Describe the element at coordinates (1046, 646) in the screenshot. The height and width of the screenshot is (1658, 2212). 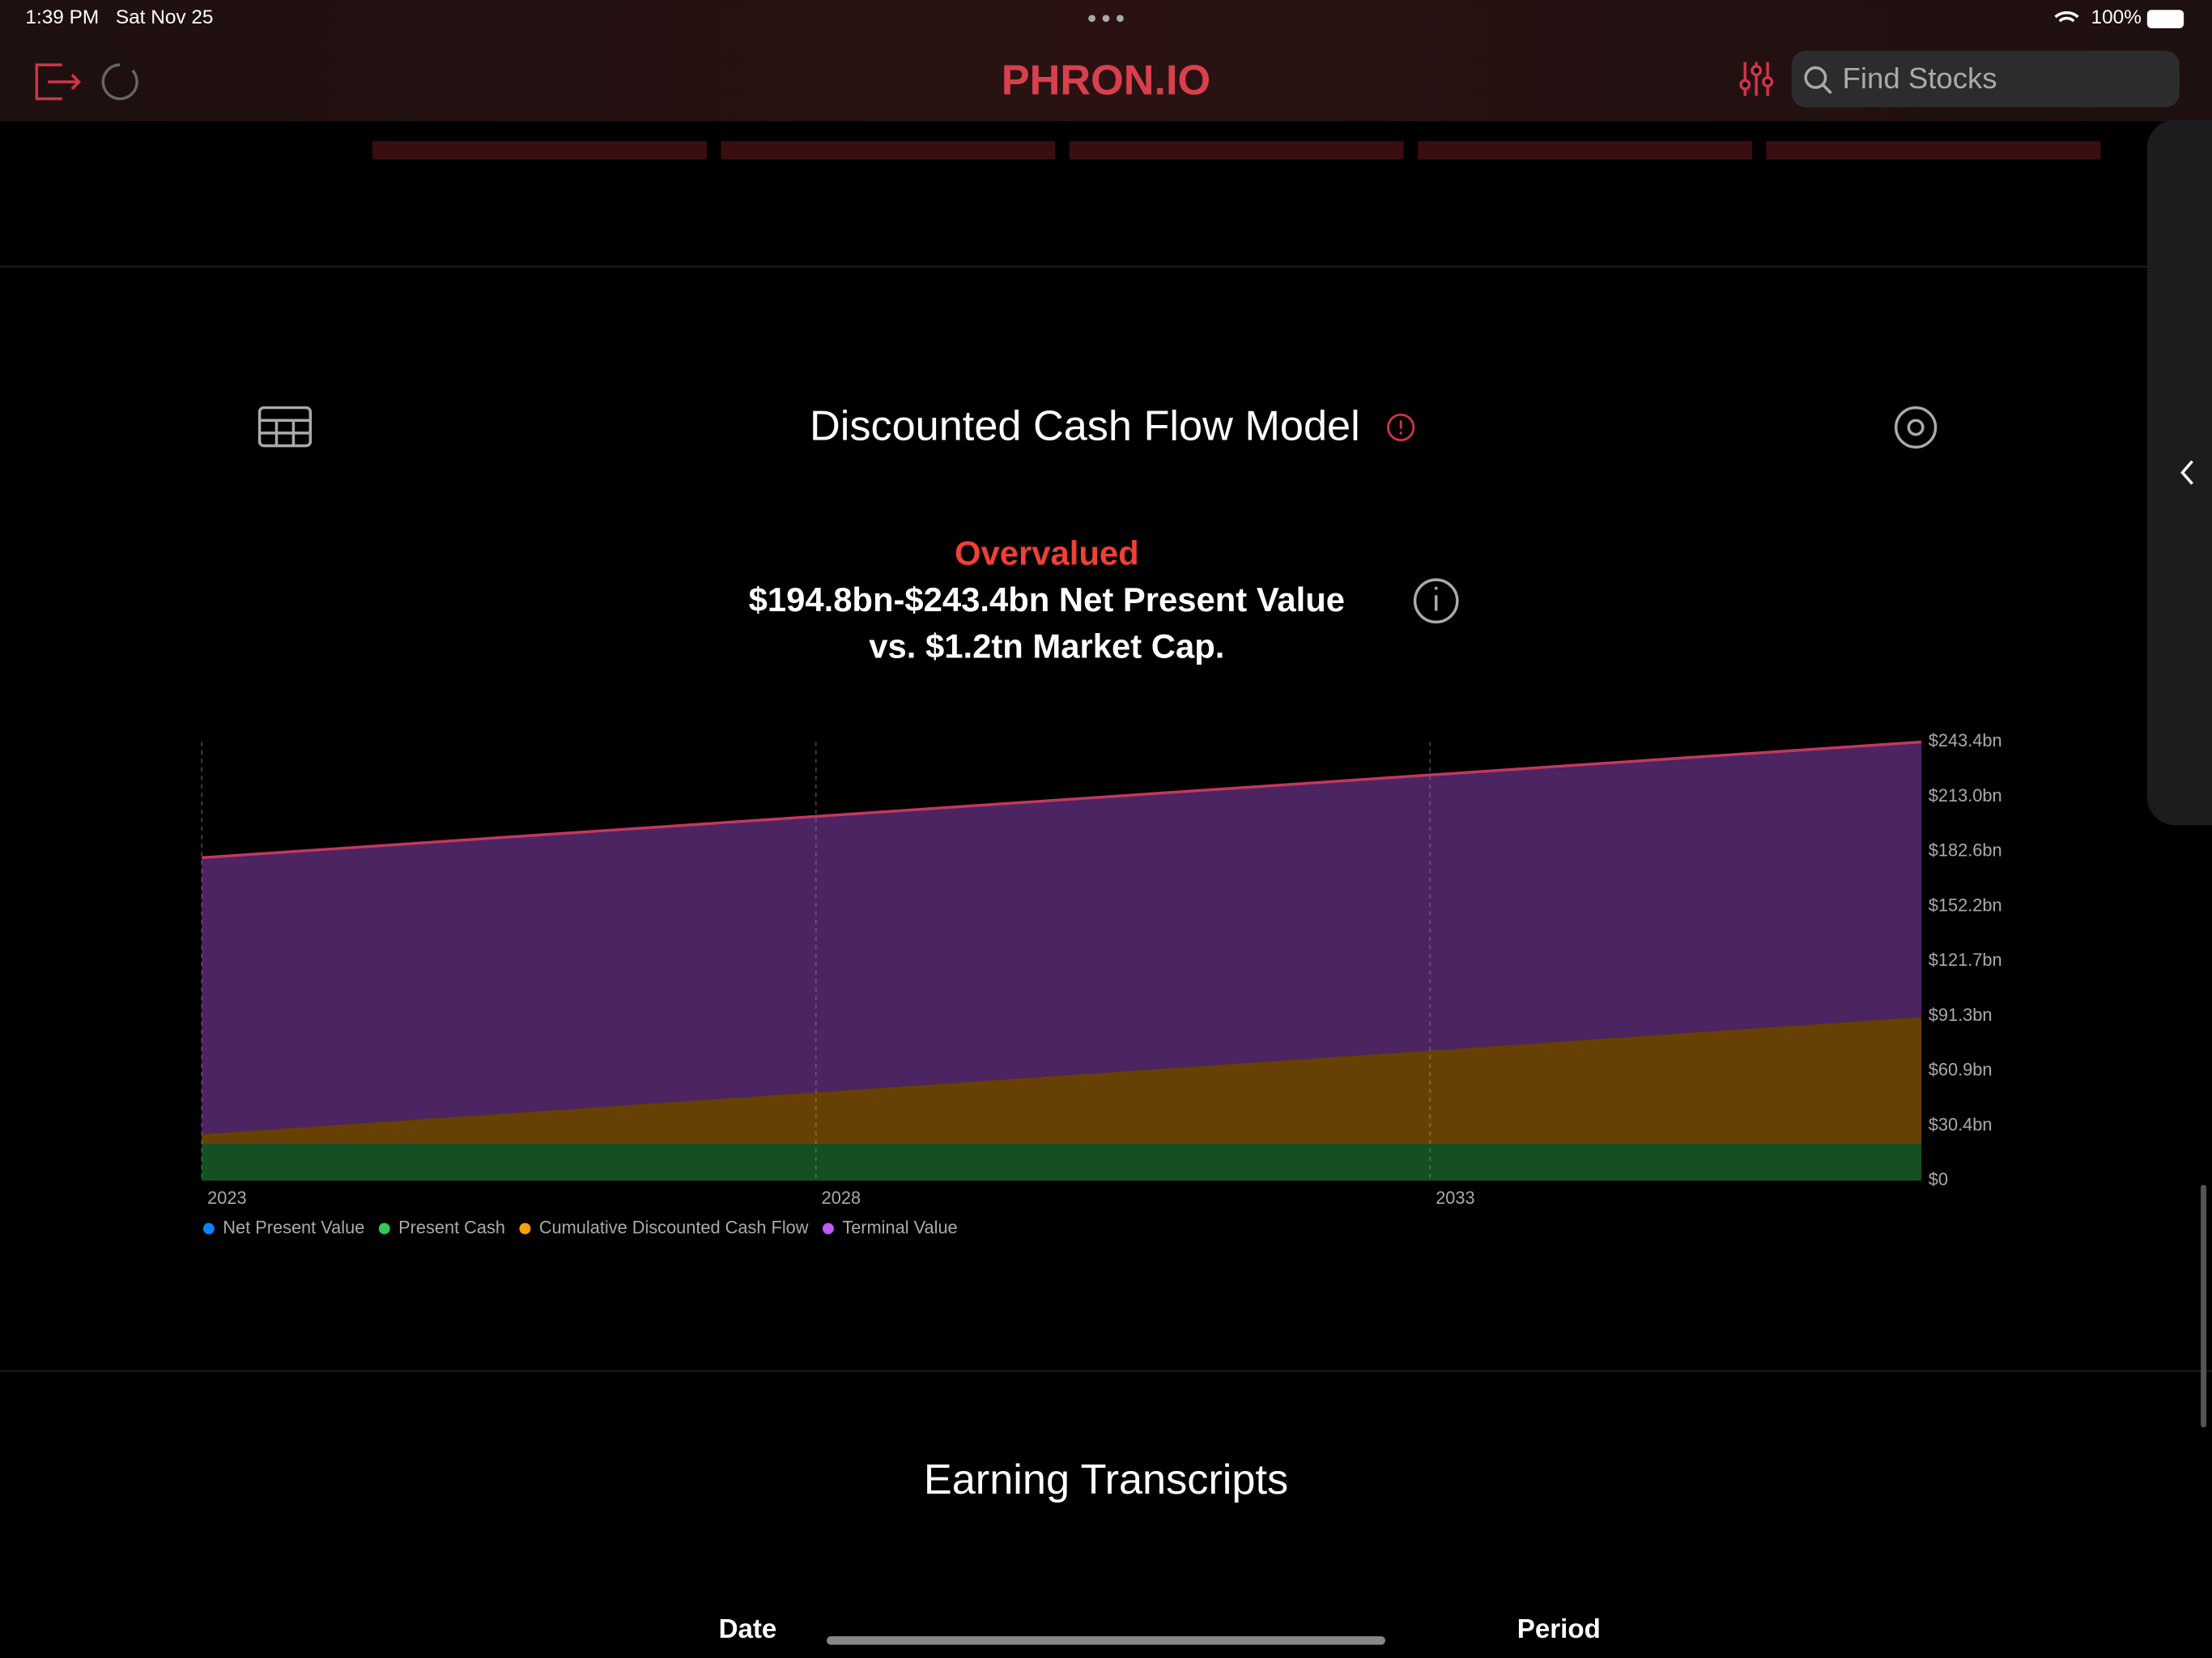
I see `summary-line: vs. $1.2tn Market Cap.` at that location.